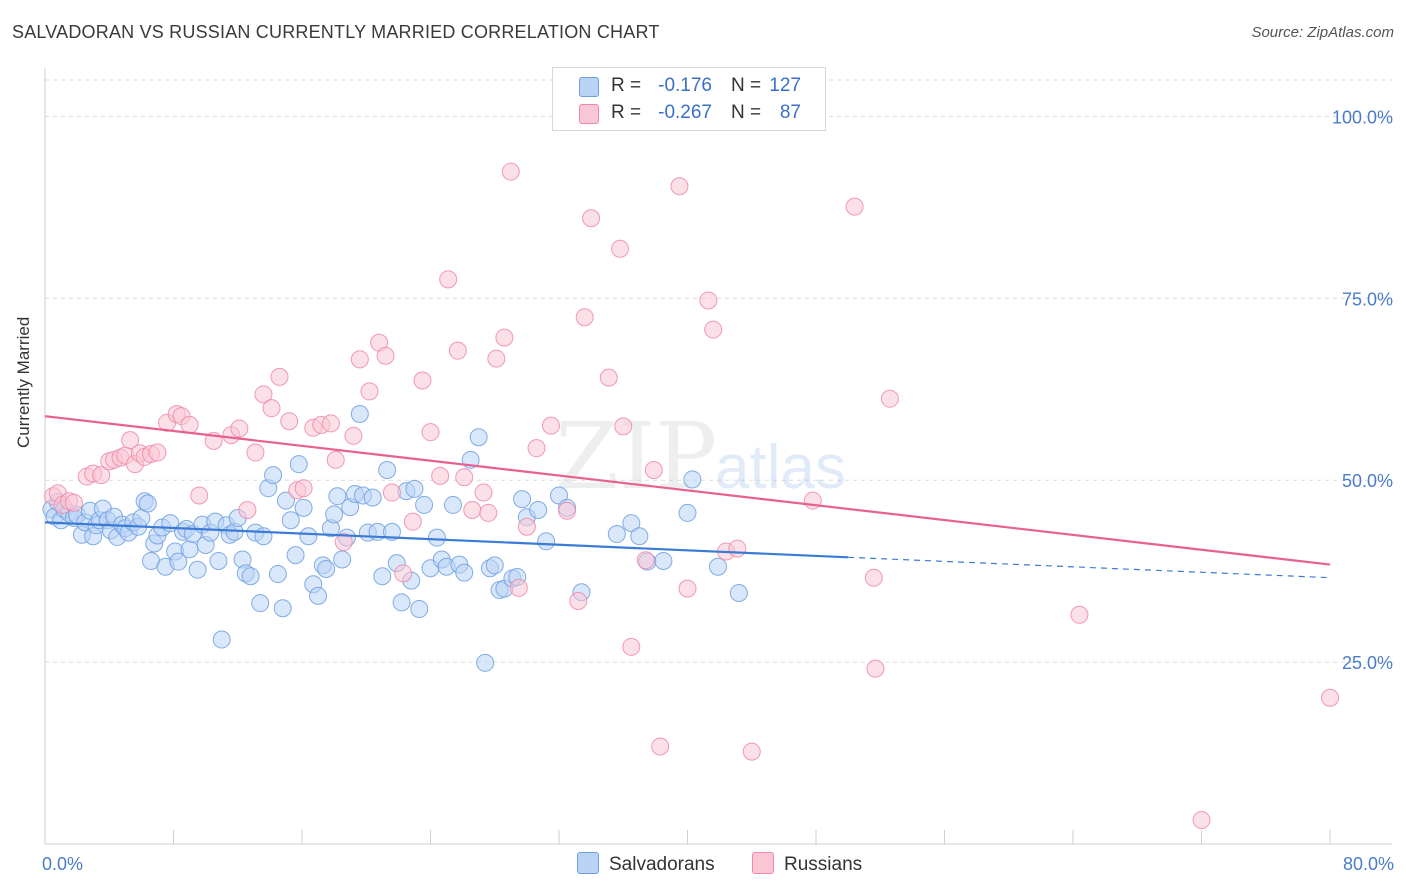 Image resolution: width=1406 pixels, height=892 pixels. Describe the element at coordinates (689, 99) in the screenshot. I see `stats-box: R = -0.176 N = 127 R = -0.267 N = 87` at that location.